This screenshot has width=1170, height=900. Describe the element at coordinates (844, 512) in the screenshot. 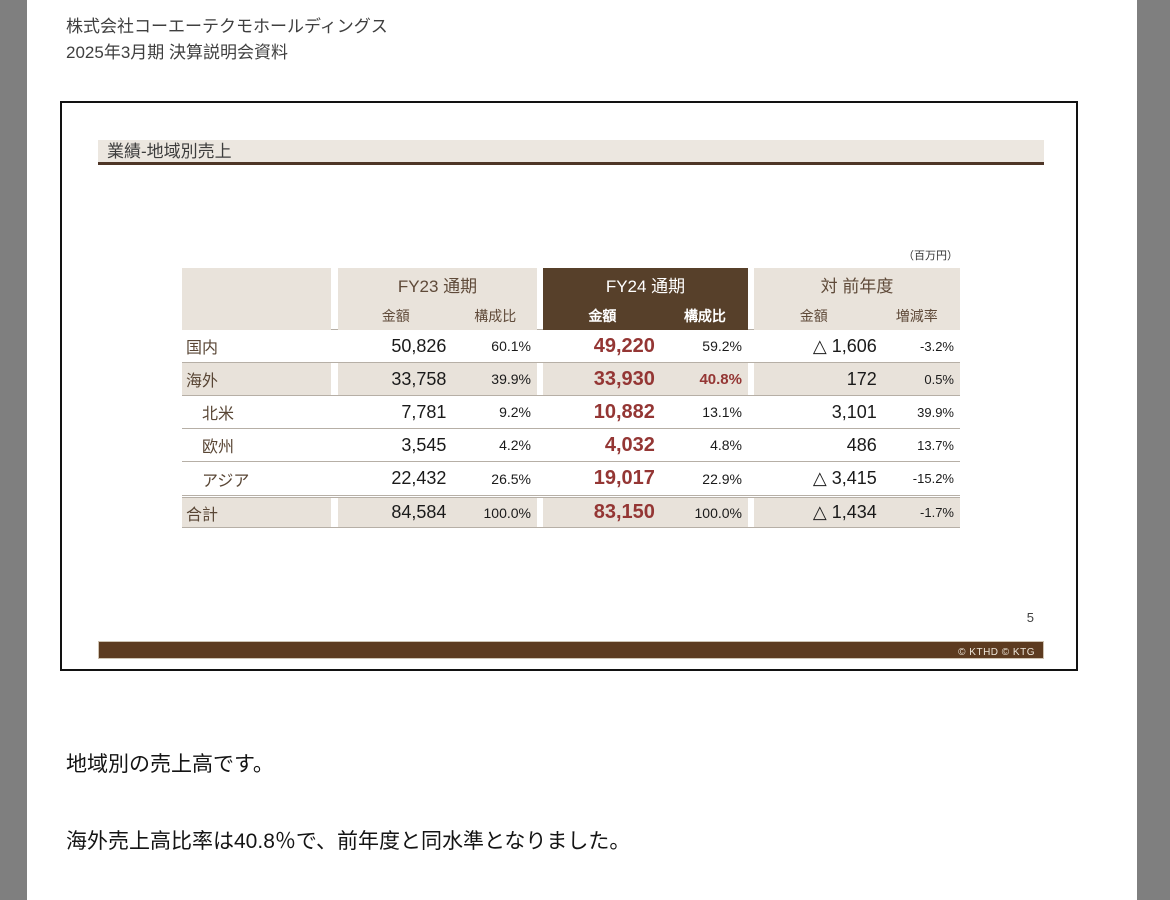

I see `yoy-amount: △ 1,434` at that location.